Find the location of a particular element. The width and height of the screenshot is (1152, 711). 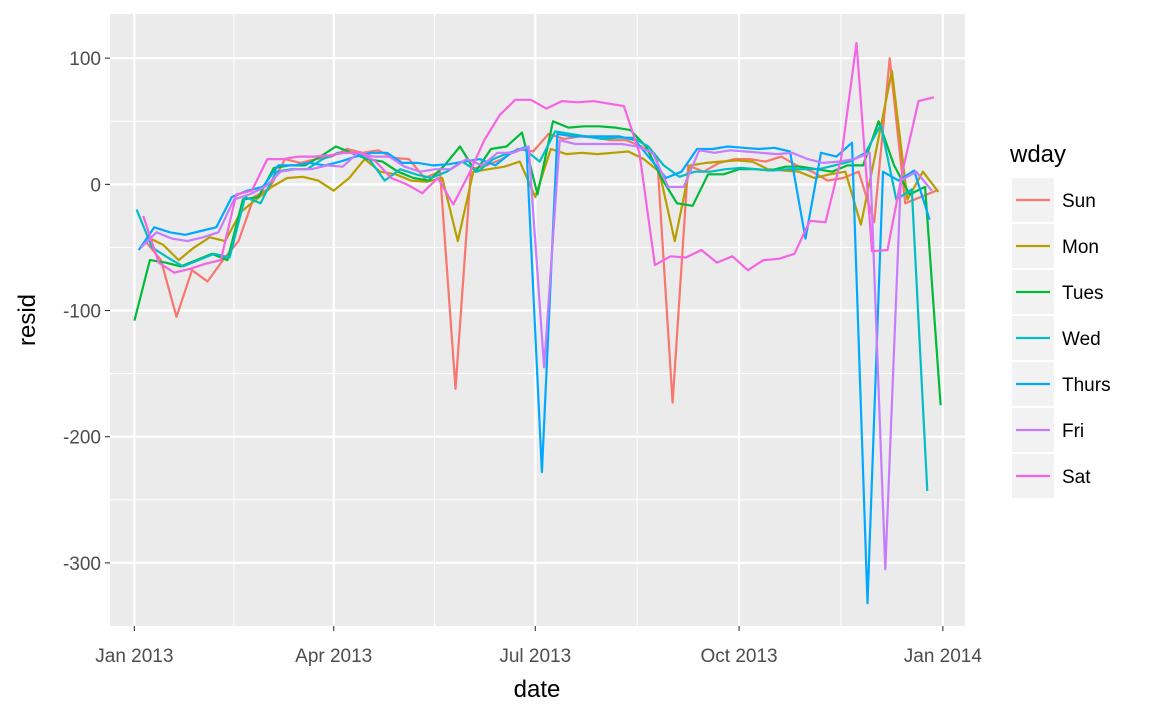

legend-label-wed: Wed is located at coordinates (1081, 339).